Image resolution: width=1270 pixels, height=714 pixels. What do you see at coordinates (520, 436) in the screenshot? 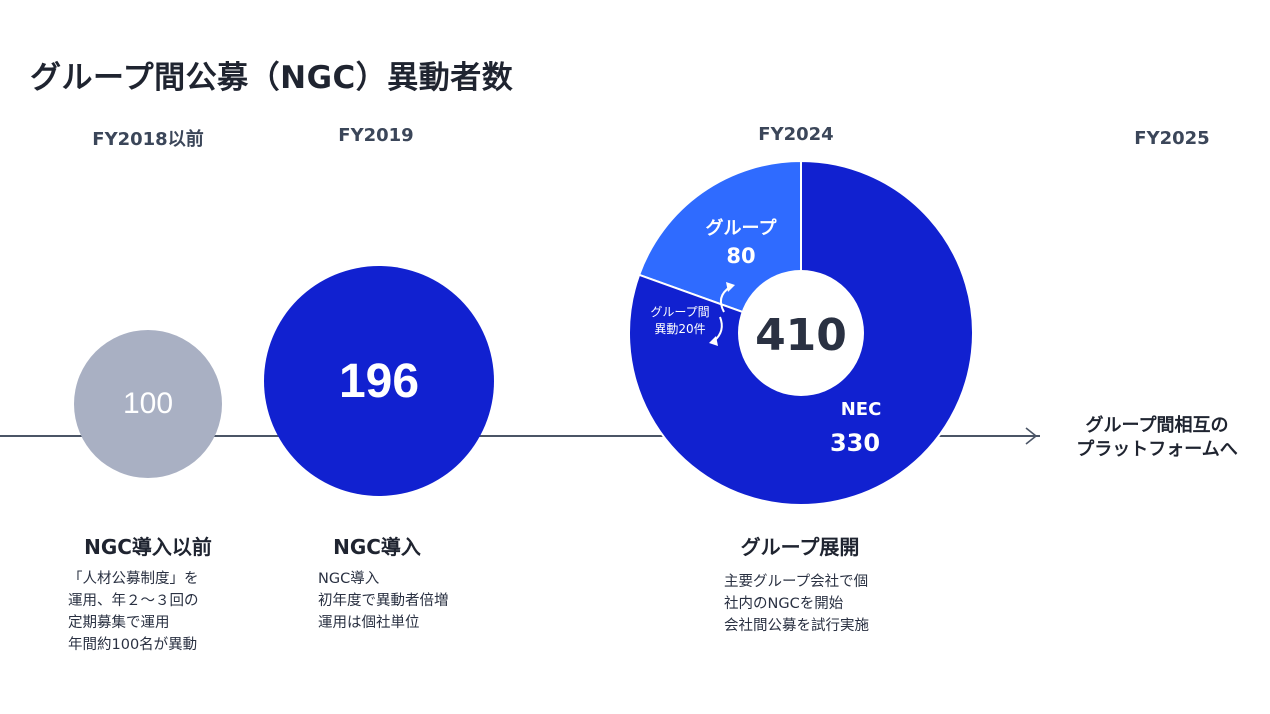
I see `timeline-axis` at bounding box center [520, 436].